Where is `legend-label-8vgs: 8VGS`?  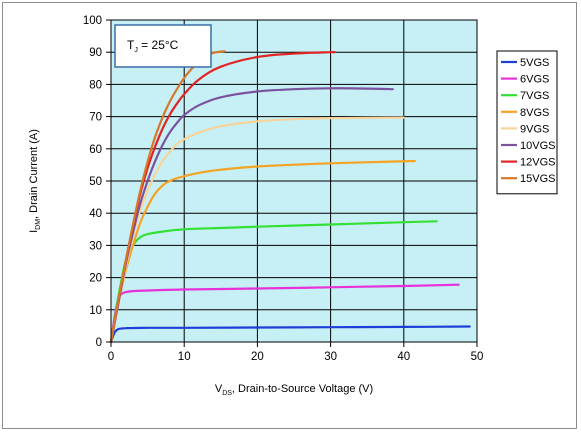
legend-label-8vgs: 8VGS is located at coordinates (534, 113).